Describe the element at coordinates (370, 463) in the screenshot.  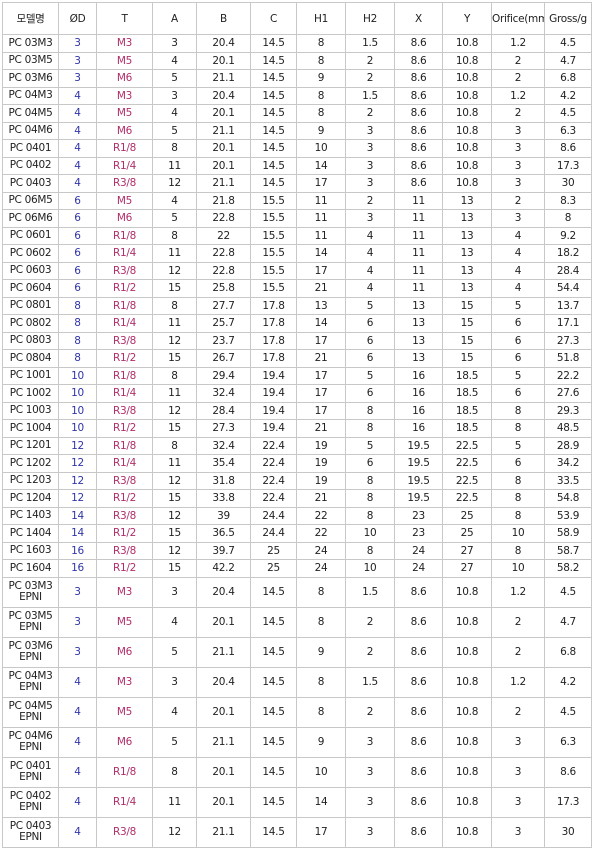
I see `cell-h2: 6` at that location.